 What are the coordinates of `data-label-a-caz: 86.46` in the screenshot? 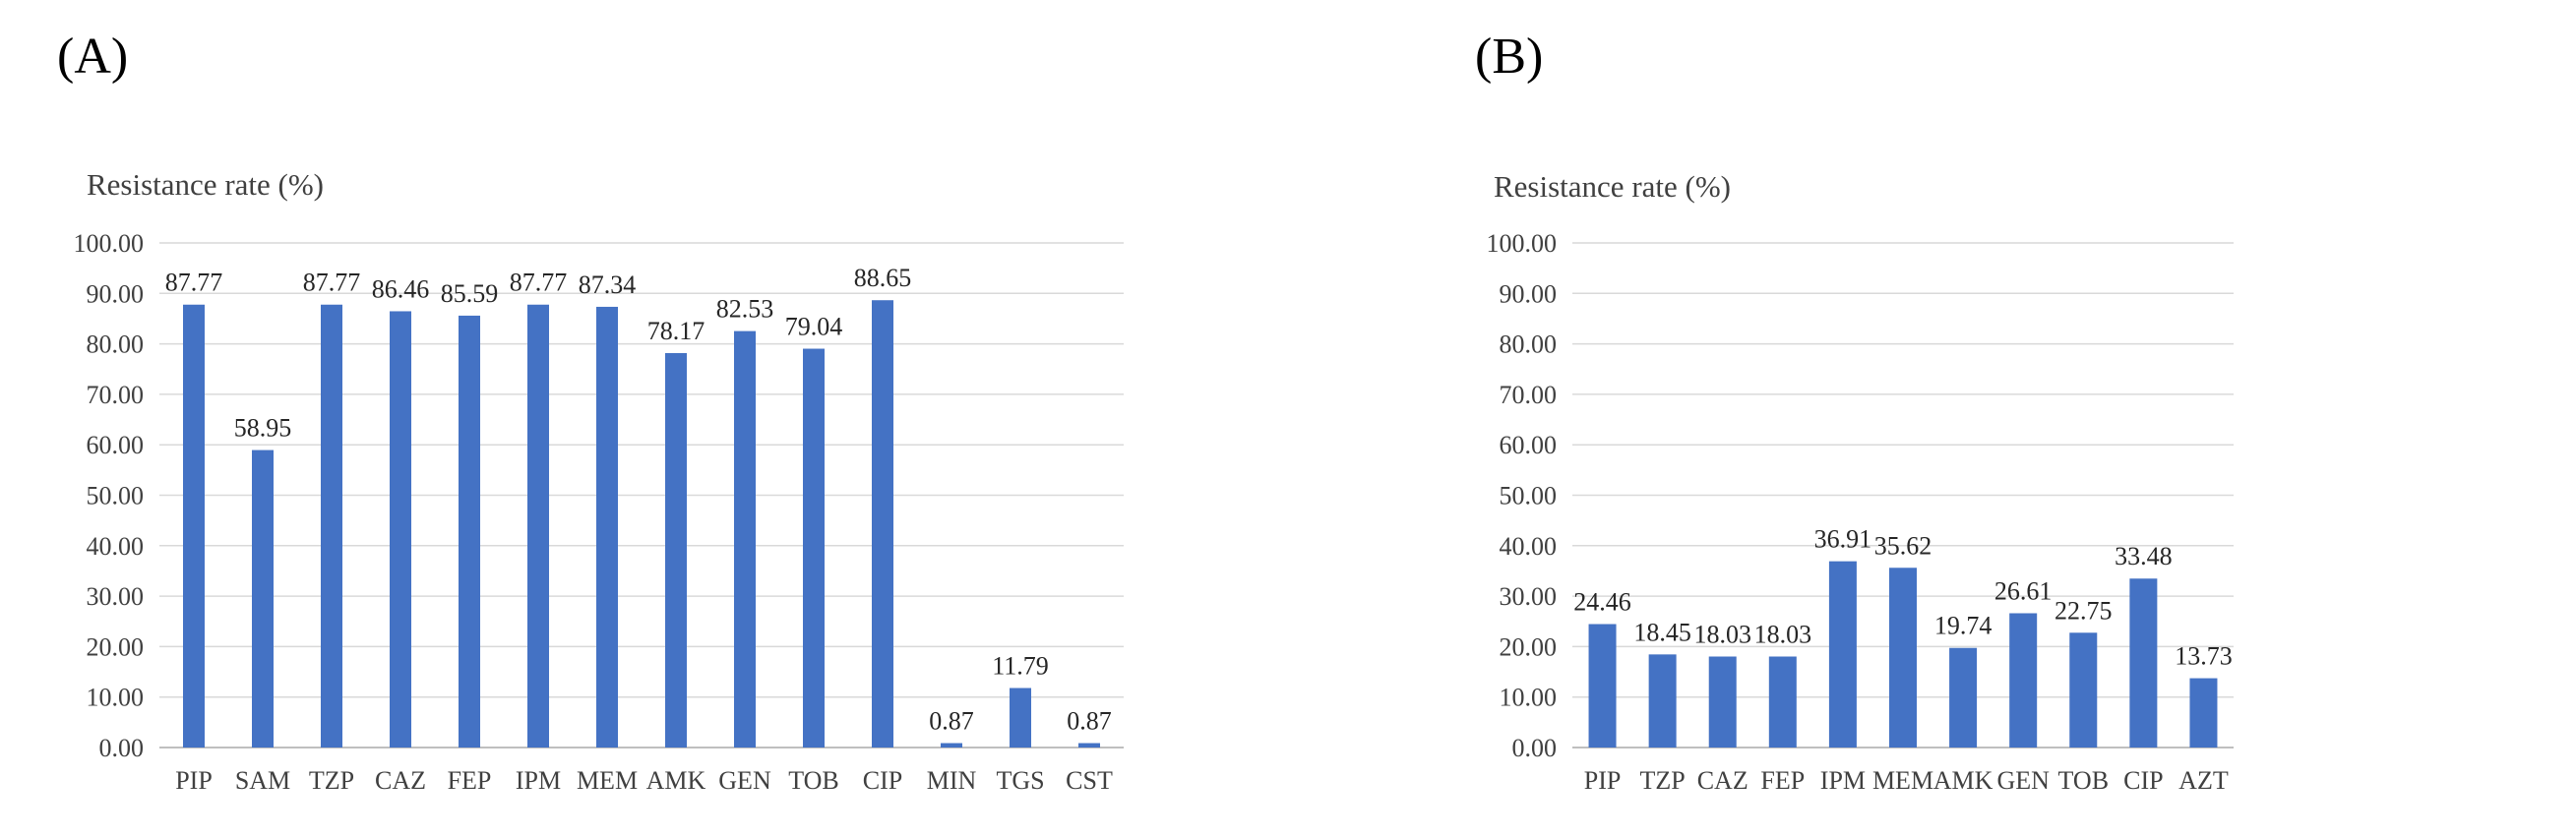 It's located at (401, 288).